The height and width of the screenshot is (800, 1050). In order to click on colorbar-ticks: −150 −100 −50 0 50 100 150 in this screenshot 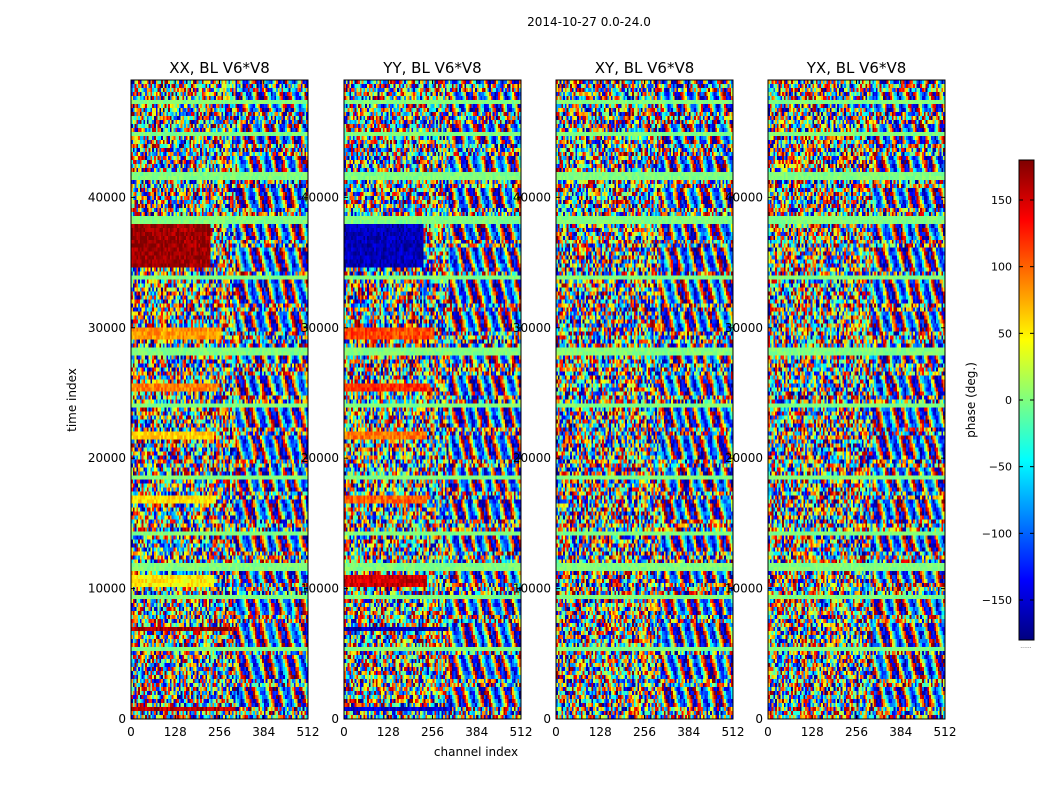, I will do `click(1008, 400)`.